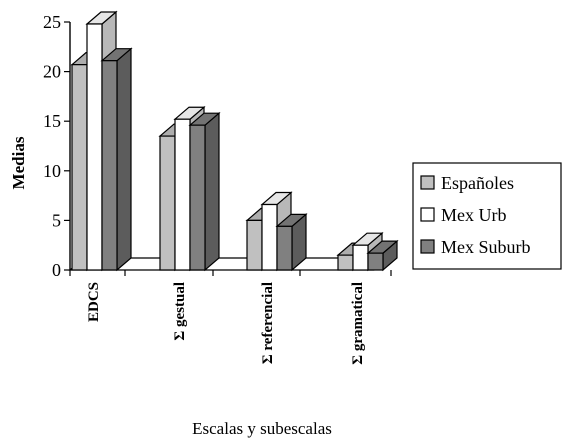 This screenshot has height=440, width=565. Describe the element at coordinates (262, 428) in the screenshot. I see `x-axis-label: Escalas y subescalas` at that location.